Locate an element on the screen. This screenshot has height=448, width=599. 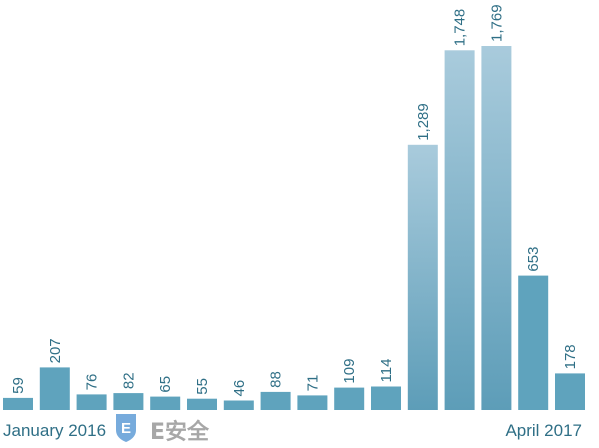
watermark: E E安全 is located at coordinates (163, 429).